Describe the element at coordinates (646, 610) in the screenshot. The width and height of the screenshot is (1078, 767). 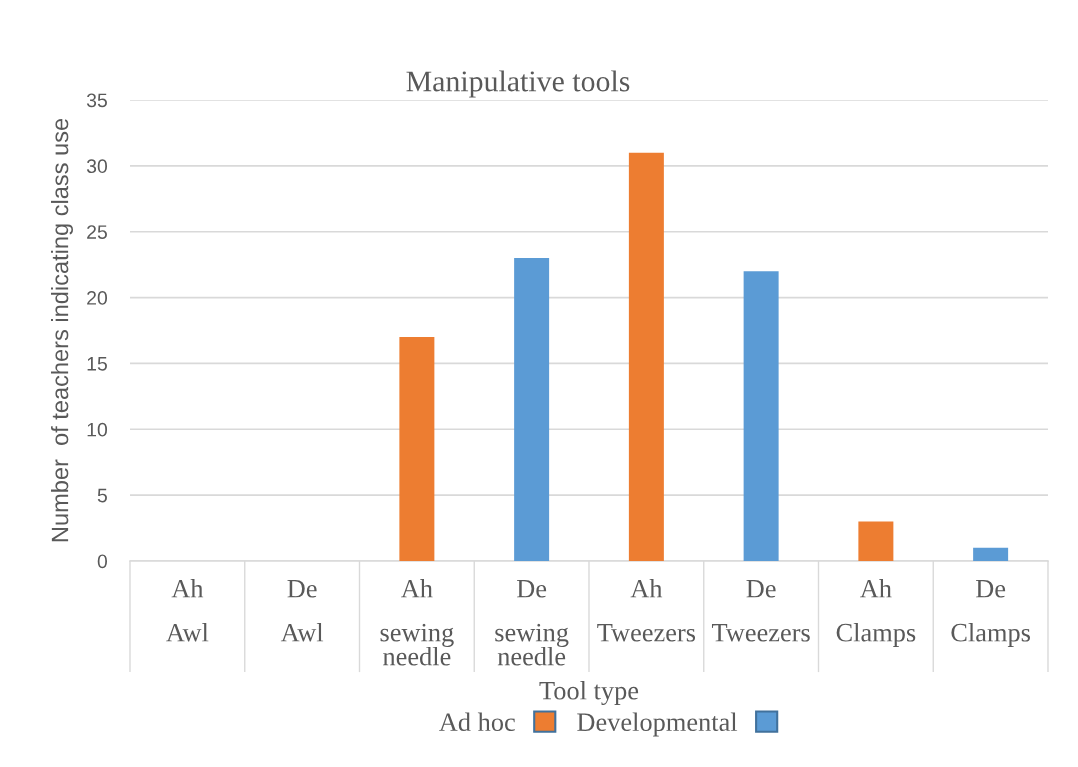
I see `x-tick-label: Ah Tweezers` at that location.